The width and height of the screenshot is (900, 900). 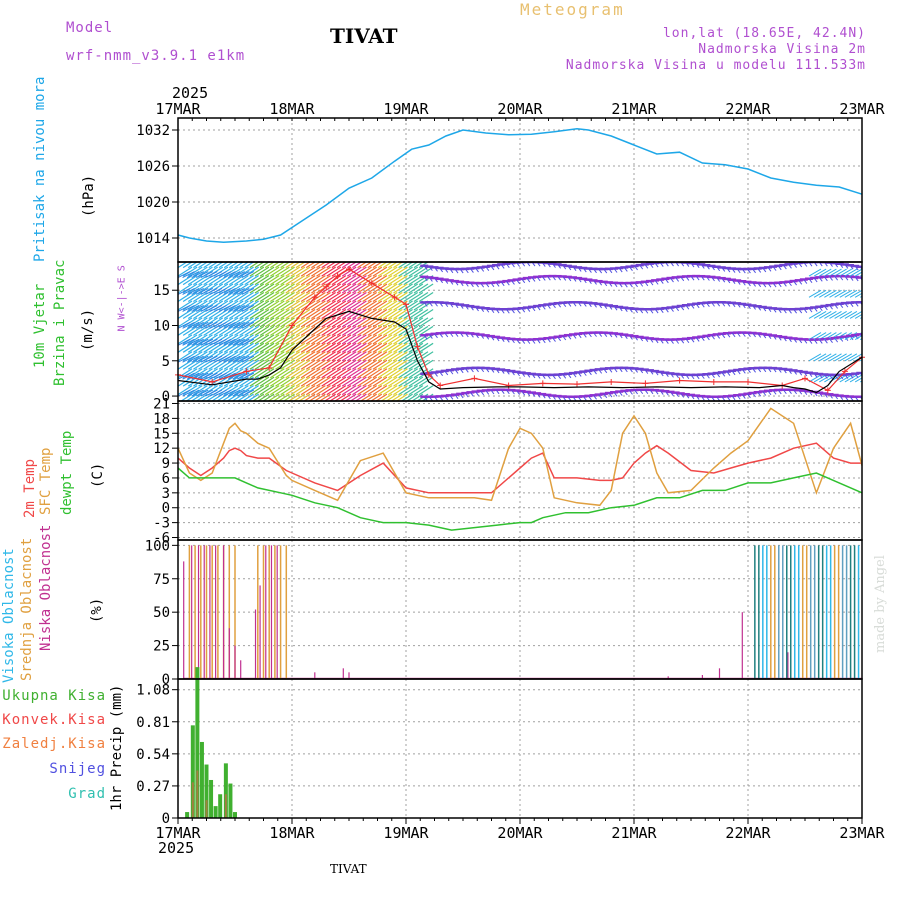 What do you see at coordinates (153, 167) in the screenshot?
I see `y-tick-label: 1026` at bounding box center [153, 167].